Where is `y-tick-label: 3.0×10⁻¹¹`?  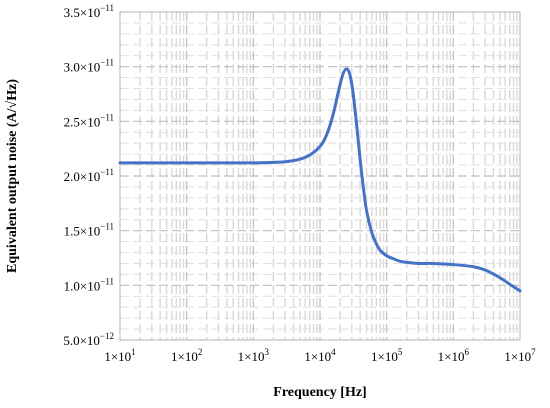 y-tick-label: 3.0×10⁻¹¹ is located at coordinates (89, 66).